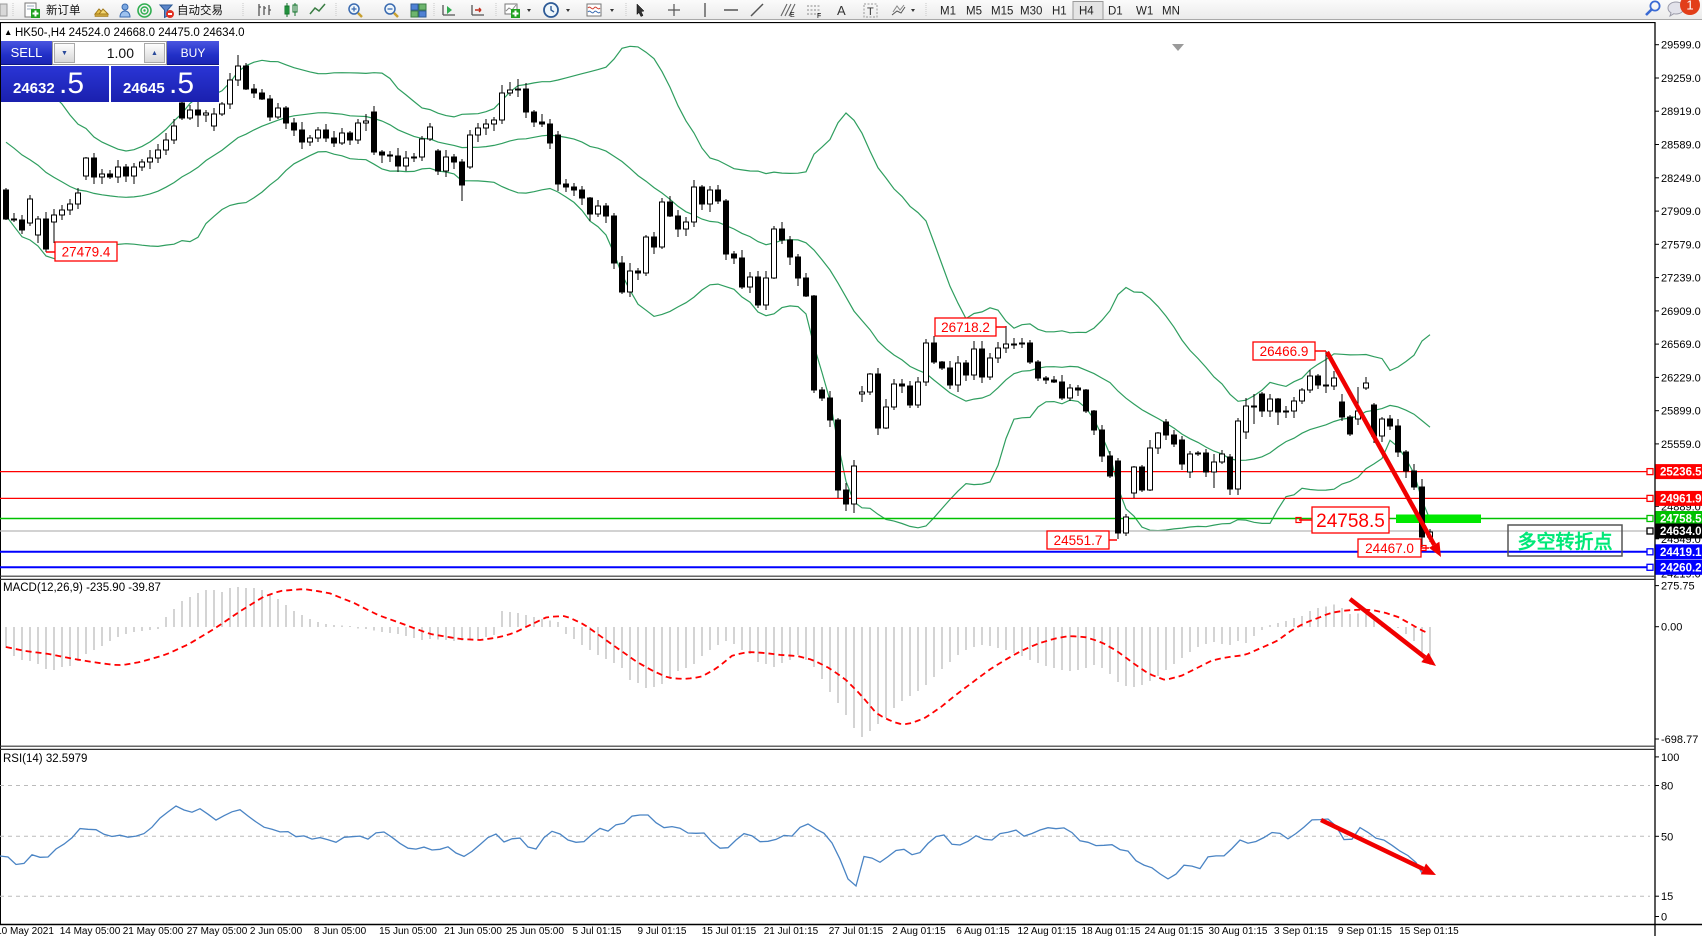 This screenshot has height=936, width=1702. I want to click on svg-text: F, so click(819, 16).